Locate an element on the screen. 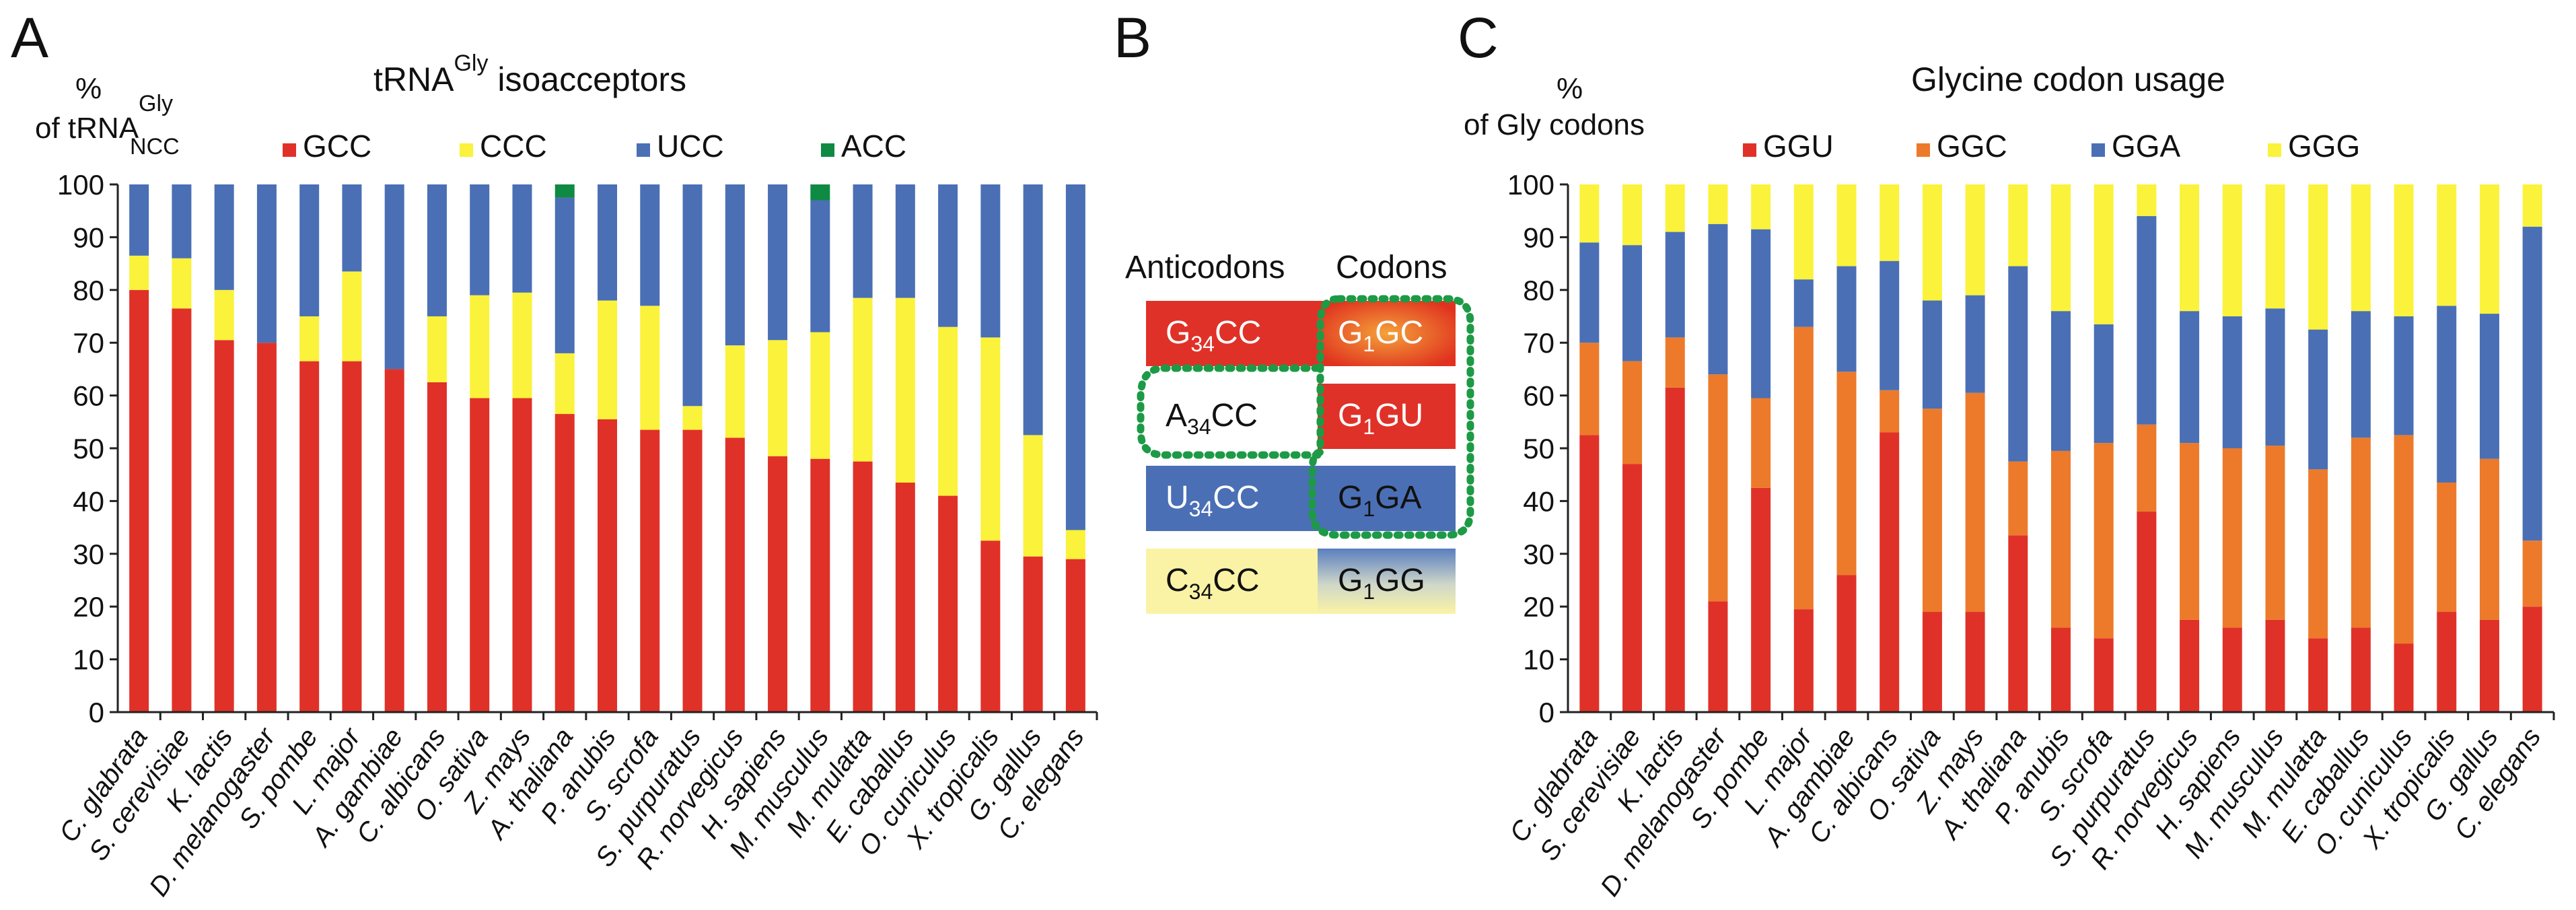  panel-a-y-tick-label: 40 is located at coordinates (88, 501).